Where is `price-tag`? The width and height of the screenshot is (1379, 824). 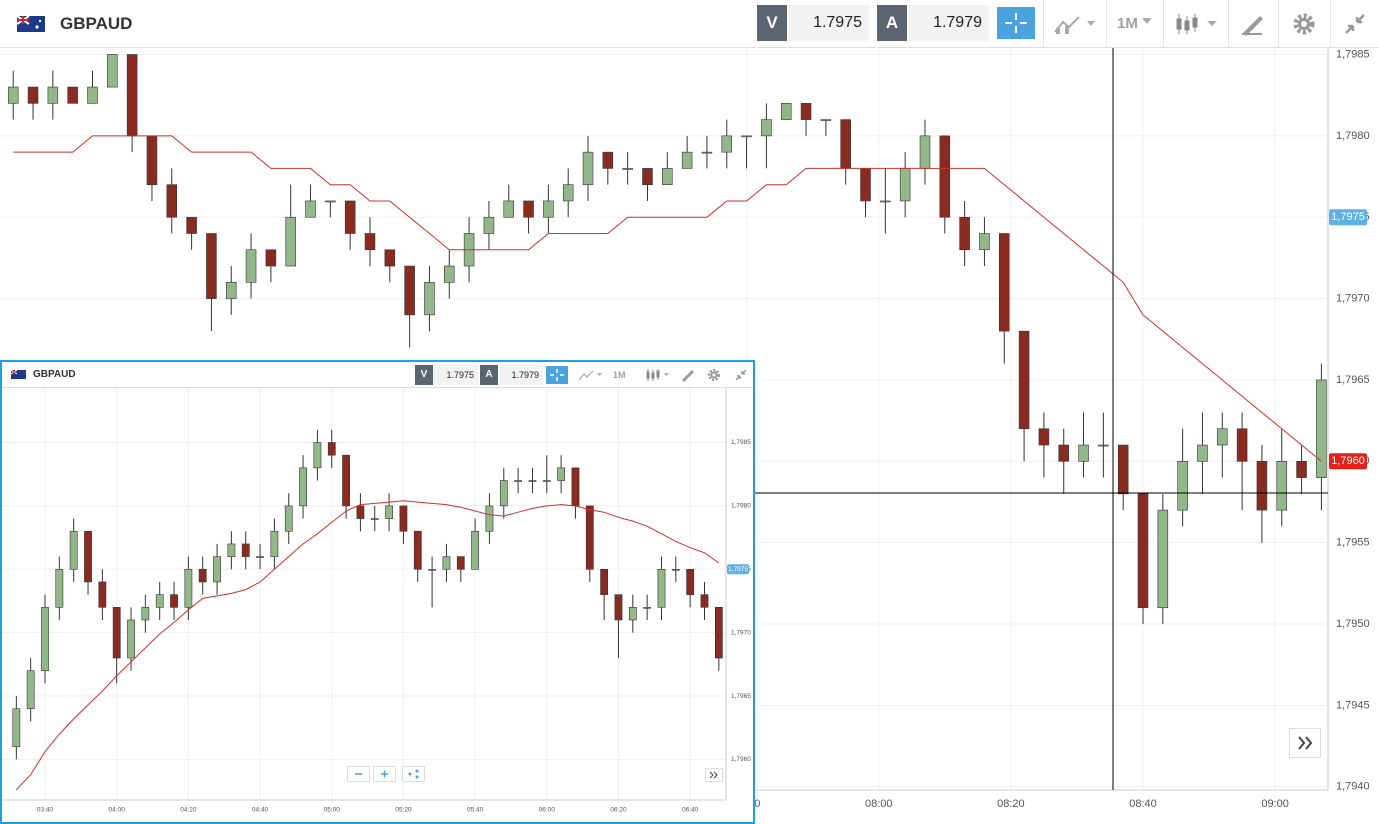 price-tag is located at coordinates (738, 569).